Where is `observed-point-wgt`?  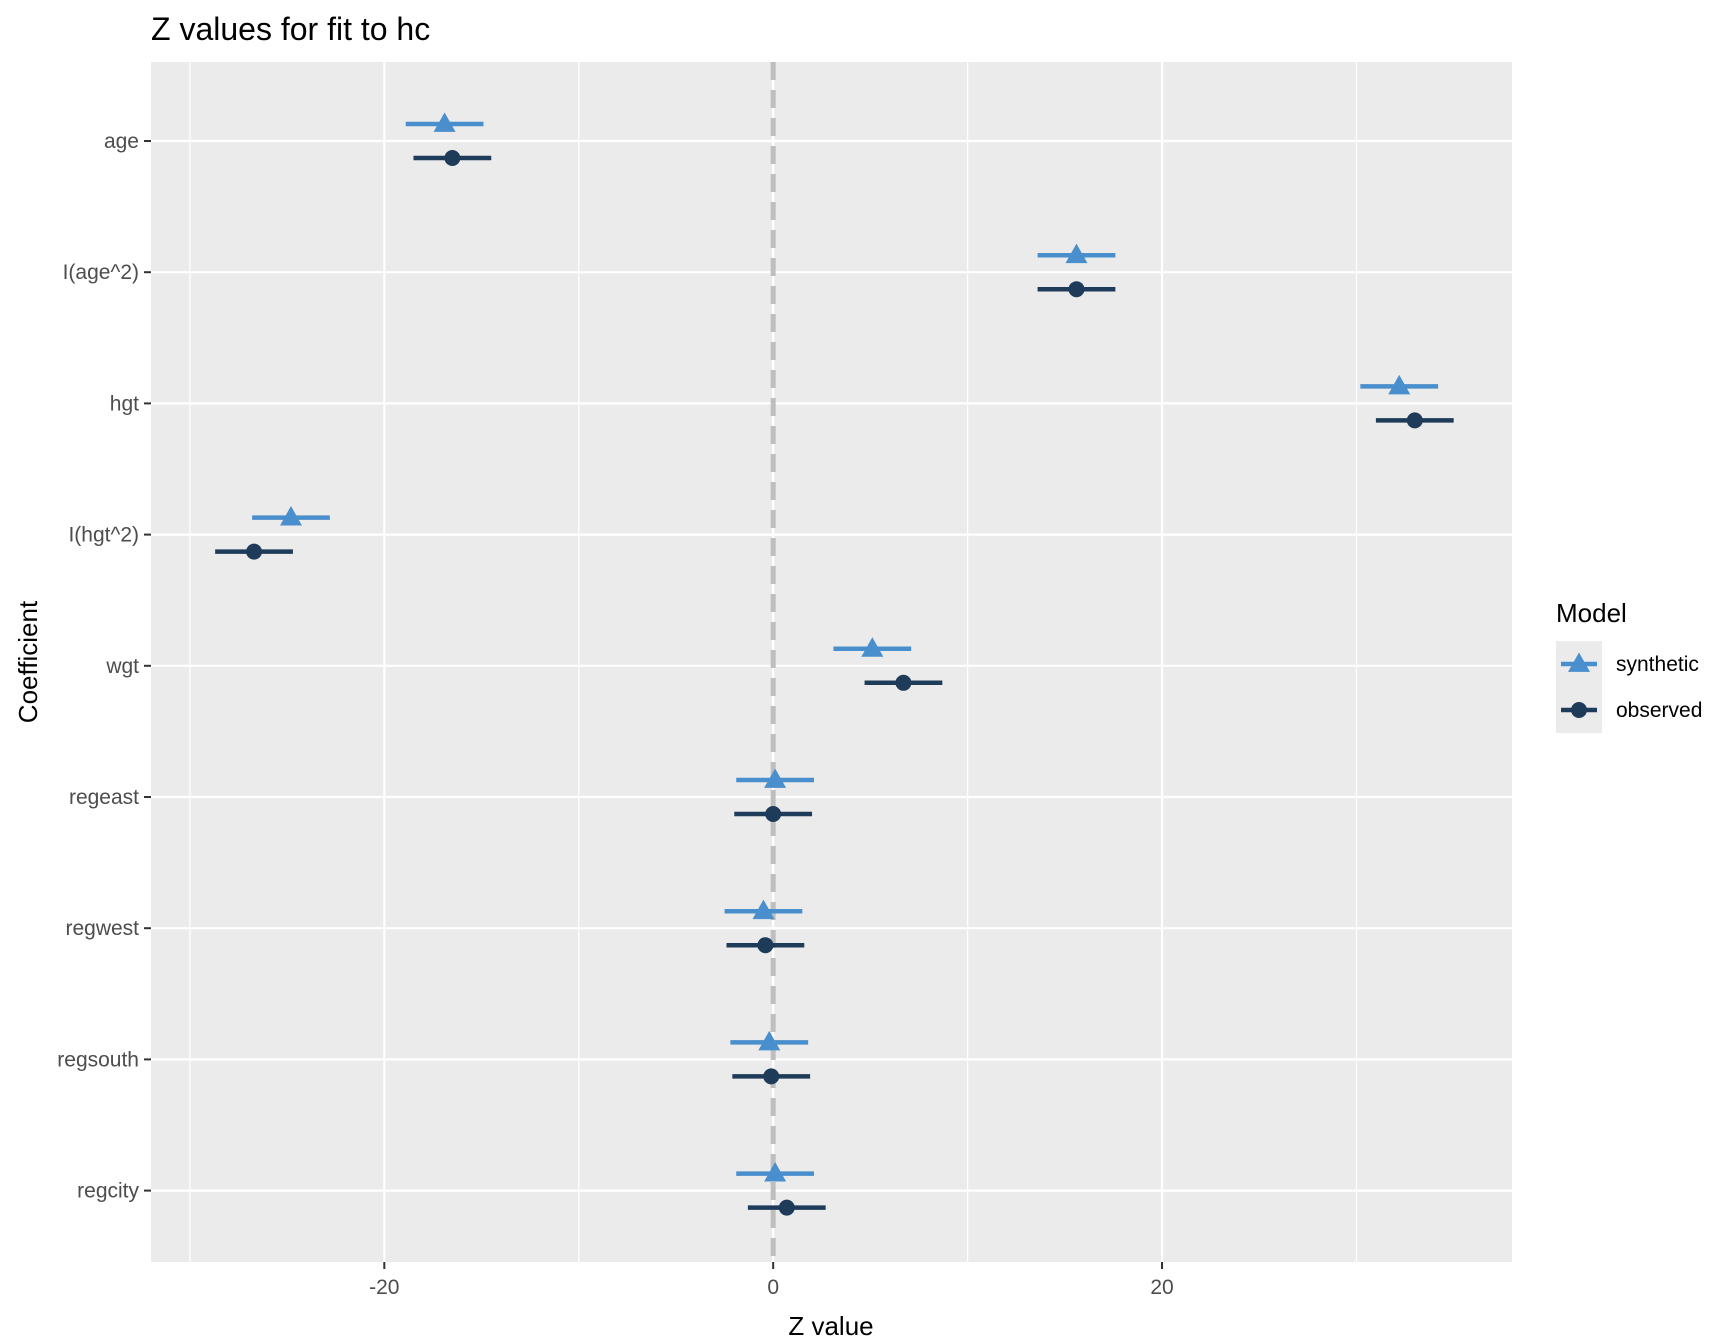
observed-point-wgt is located at coordinates (903, 682).